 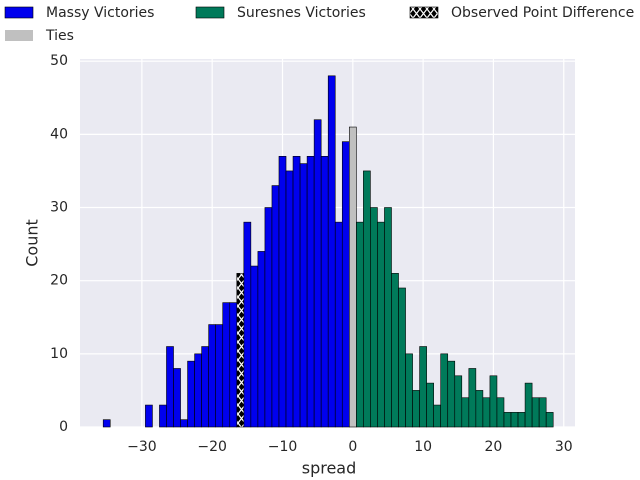 I want to click on legend-label: Massy Victories, so click(x=100, y=13).